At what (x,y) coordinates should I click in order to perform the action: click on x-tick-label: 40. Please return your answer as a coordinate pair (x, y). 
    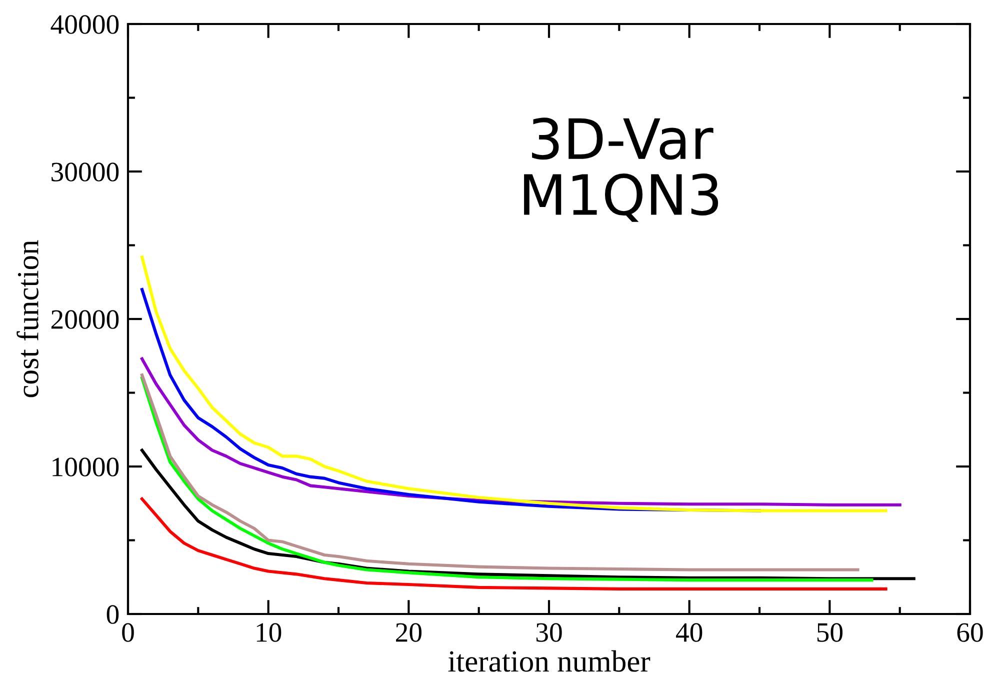
    Looking at the image, I should click on (689, 632).